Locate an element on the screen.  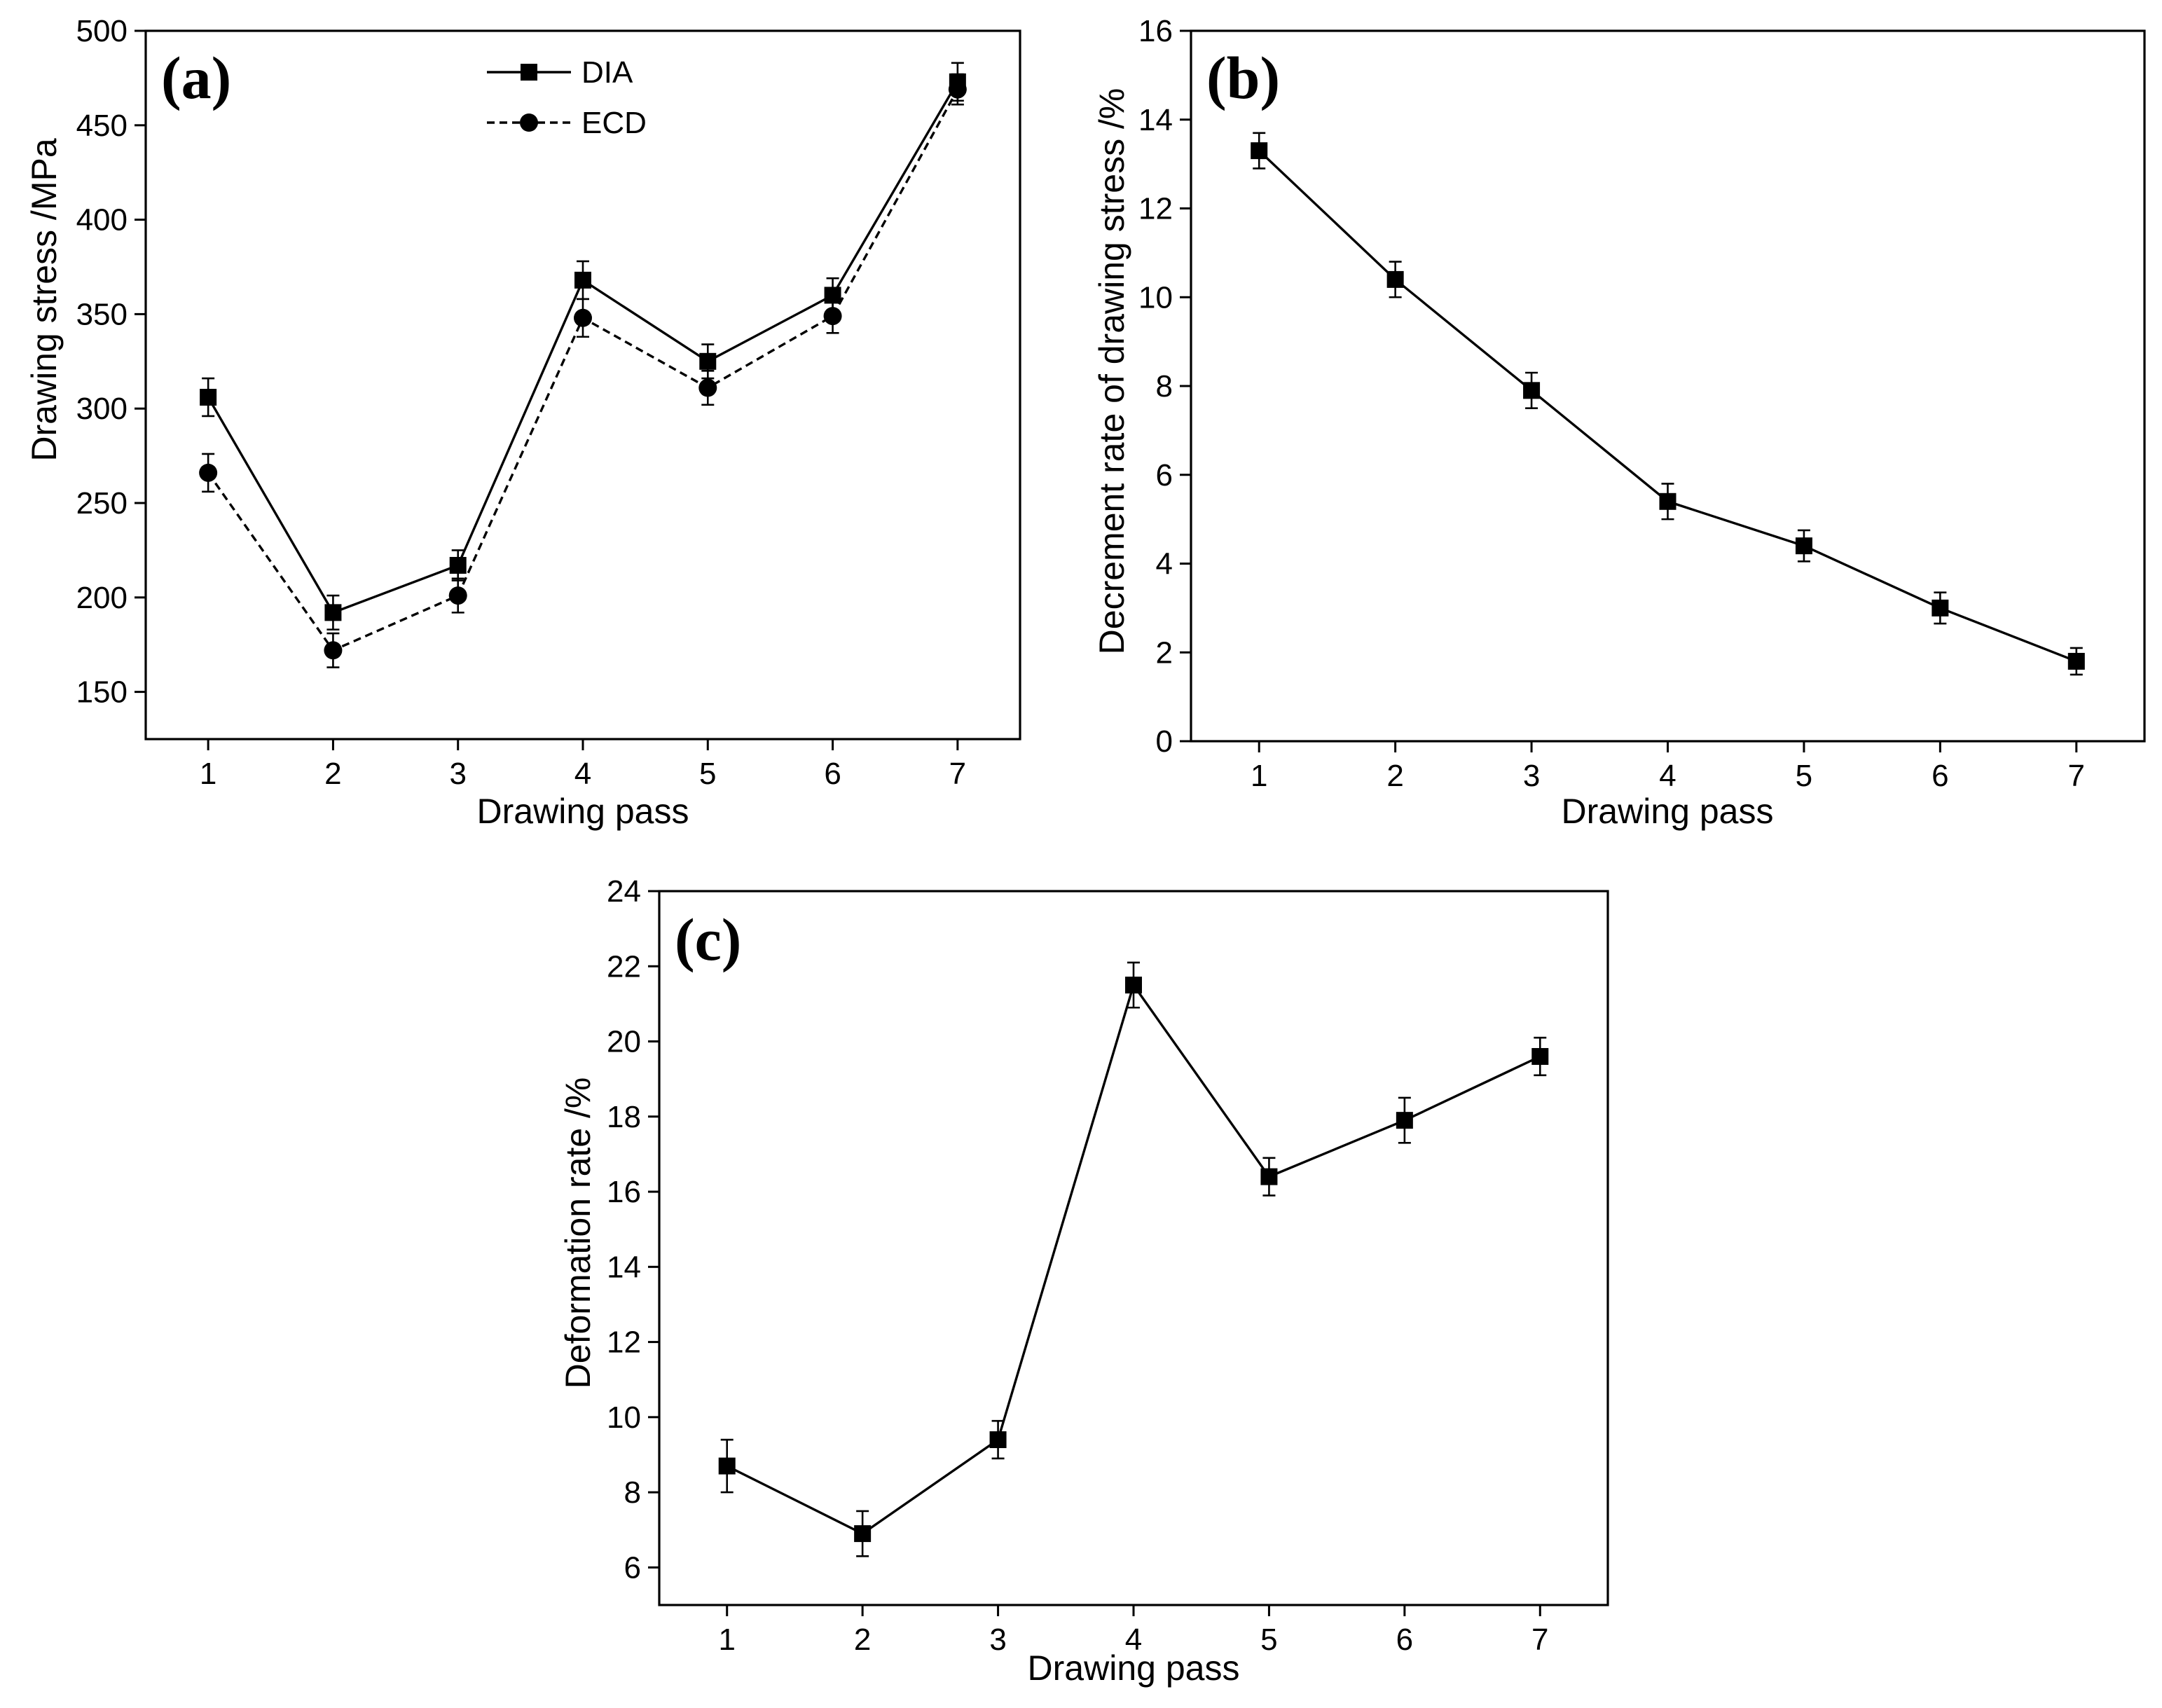
panel-b-y-tick-label: 8 is located at coordinates (1164, 386).